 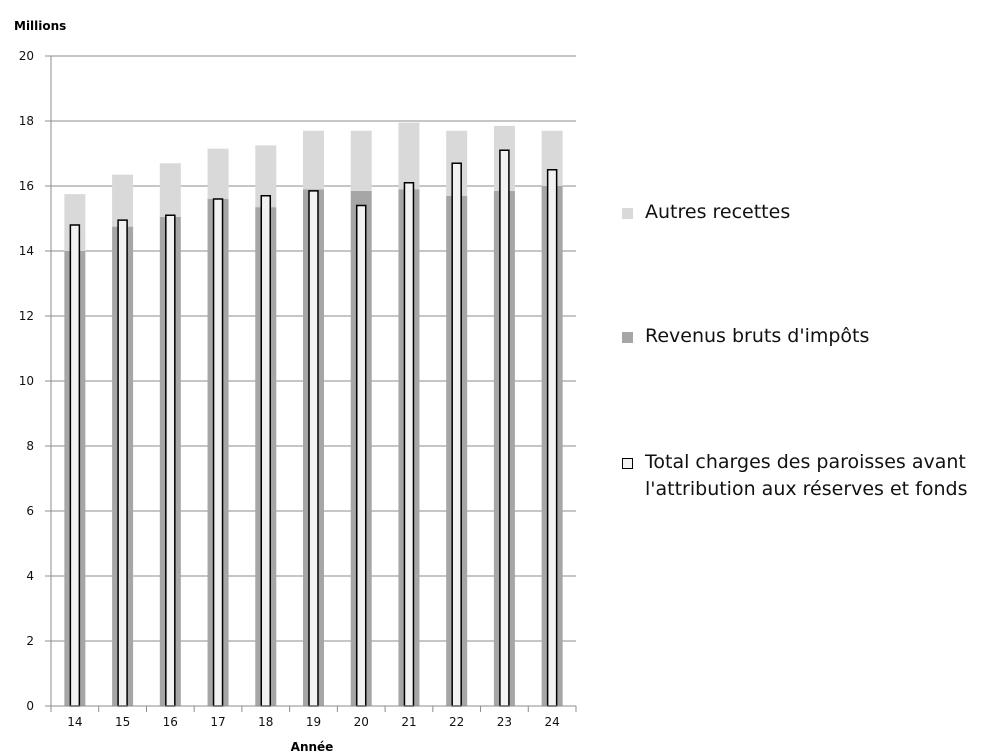 I want to click on legend-item-autres-recettes: Autres recettes, so click(x=706, y=213).